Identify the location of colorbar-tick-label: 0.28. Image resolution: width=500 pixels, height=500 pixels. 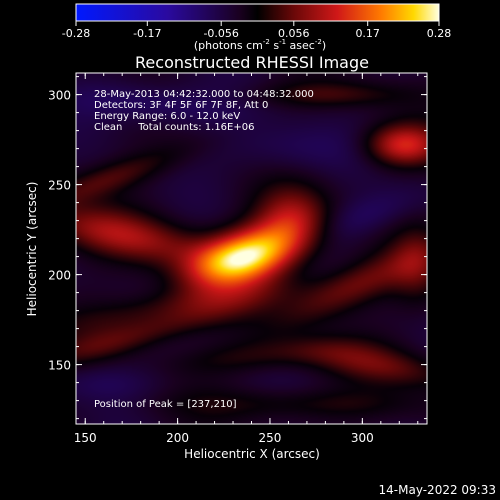
(439, 33).